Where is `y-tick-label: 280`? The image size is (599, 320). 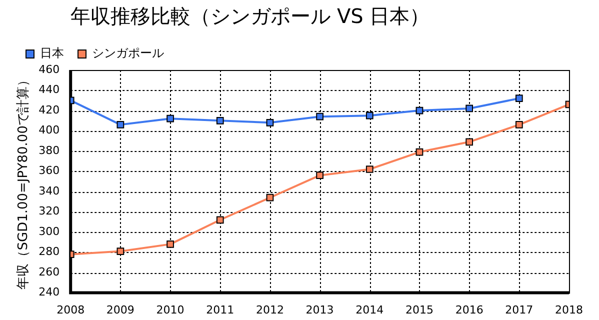
y-tick-label: 280 is located at coordinates (49, 251).